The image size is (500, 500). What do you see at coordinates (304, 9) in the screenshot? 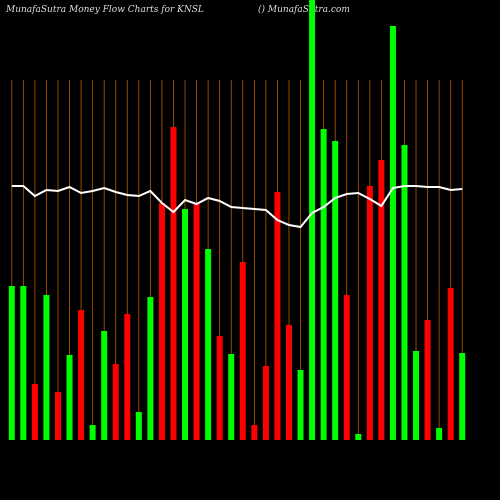
I see `chart-subtitle: () MunafaSutra.com` at bounding box center [304, 9].